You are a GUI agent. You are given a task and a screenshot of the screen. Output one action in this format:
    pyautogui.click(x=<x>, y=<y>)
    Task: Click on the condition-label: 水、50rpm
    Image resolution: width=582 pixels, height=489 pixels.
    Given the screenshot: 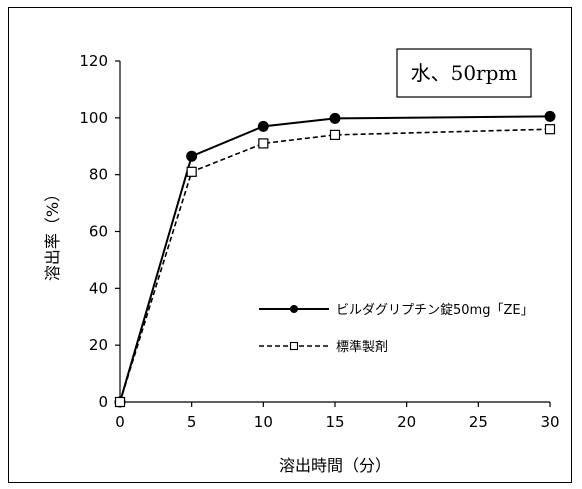 What is the action you would take?
    pyautogui.click(x=464, y=73)
    